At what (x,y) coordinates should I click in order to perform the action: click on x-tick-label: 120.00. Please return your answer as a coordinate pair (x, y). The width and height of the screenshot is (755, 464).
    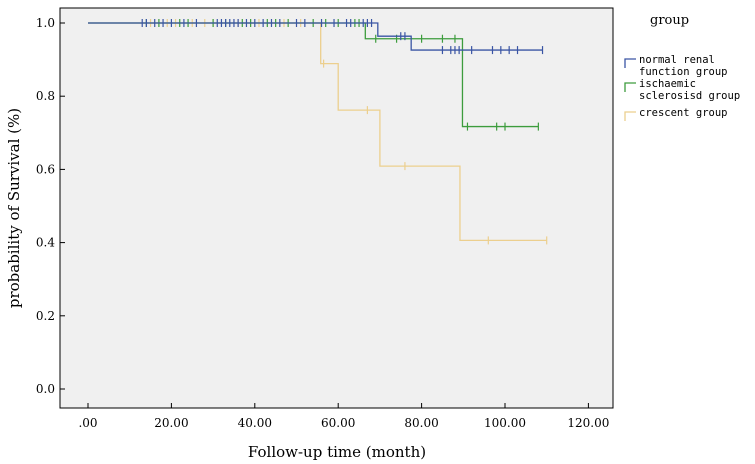
    Looking at the image, I should click on (588, 423).